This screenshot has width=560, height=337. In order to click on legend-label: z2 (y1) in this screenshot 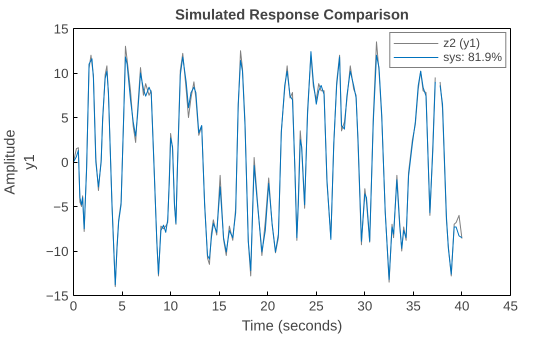, I will do `click(461, 43)`.